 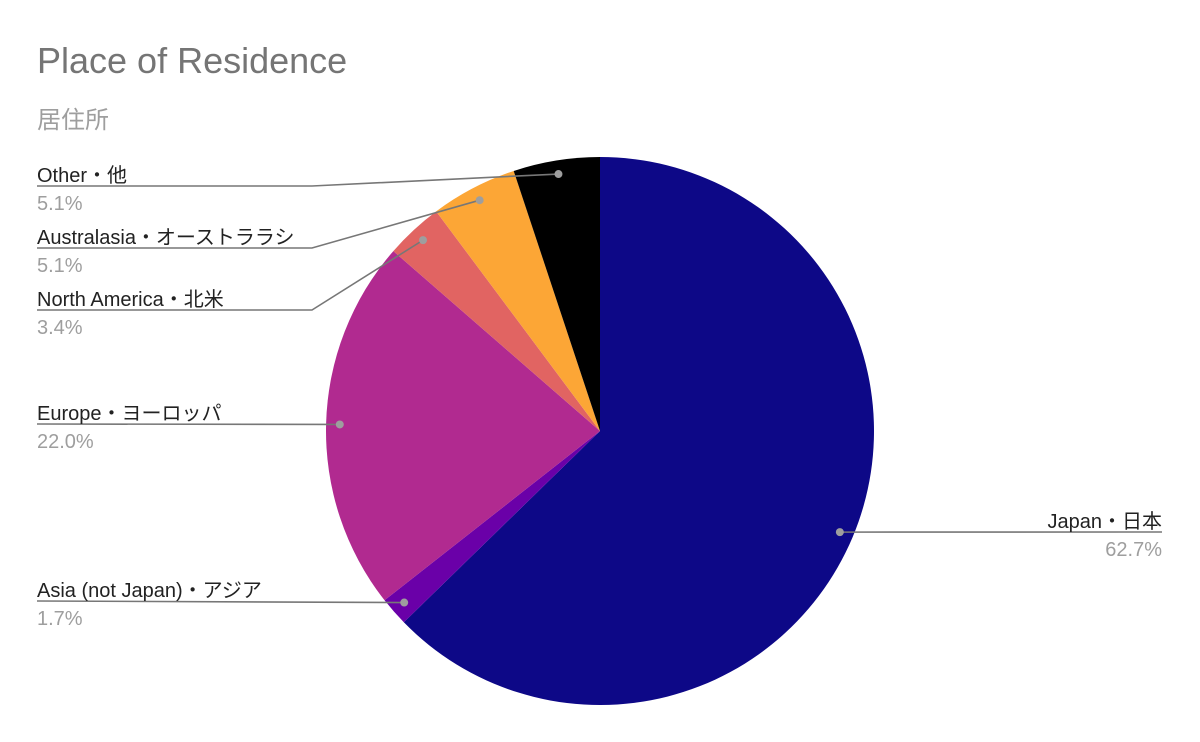 I want to click on leader-dot-other, so click(x=558, y=174).